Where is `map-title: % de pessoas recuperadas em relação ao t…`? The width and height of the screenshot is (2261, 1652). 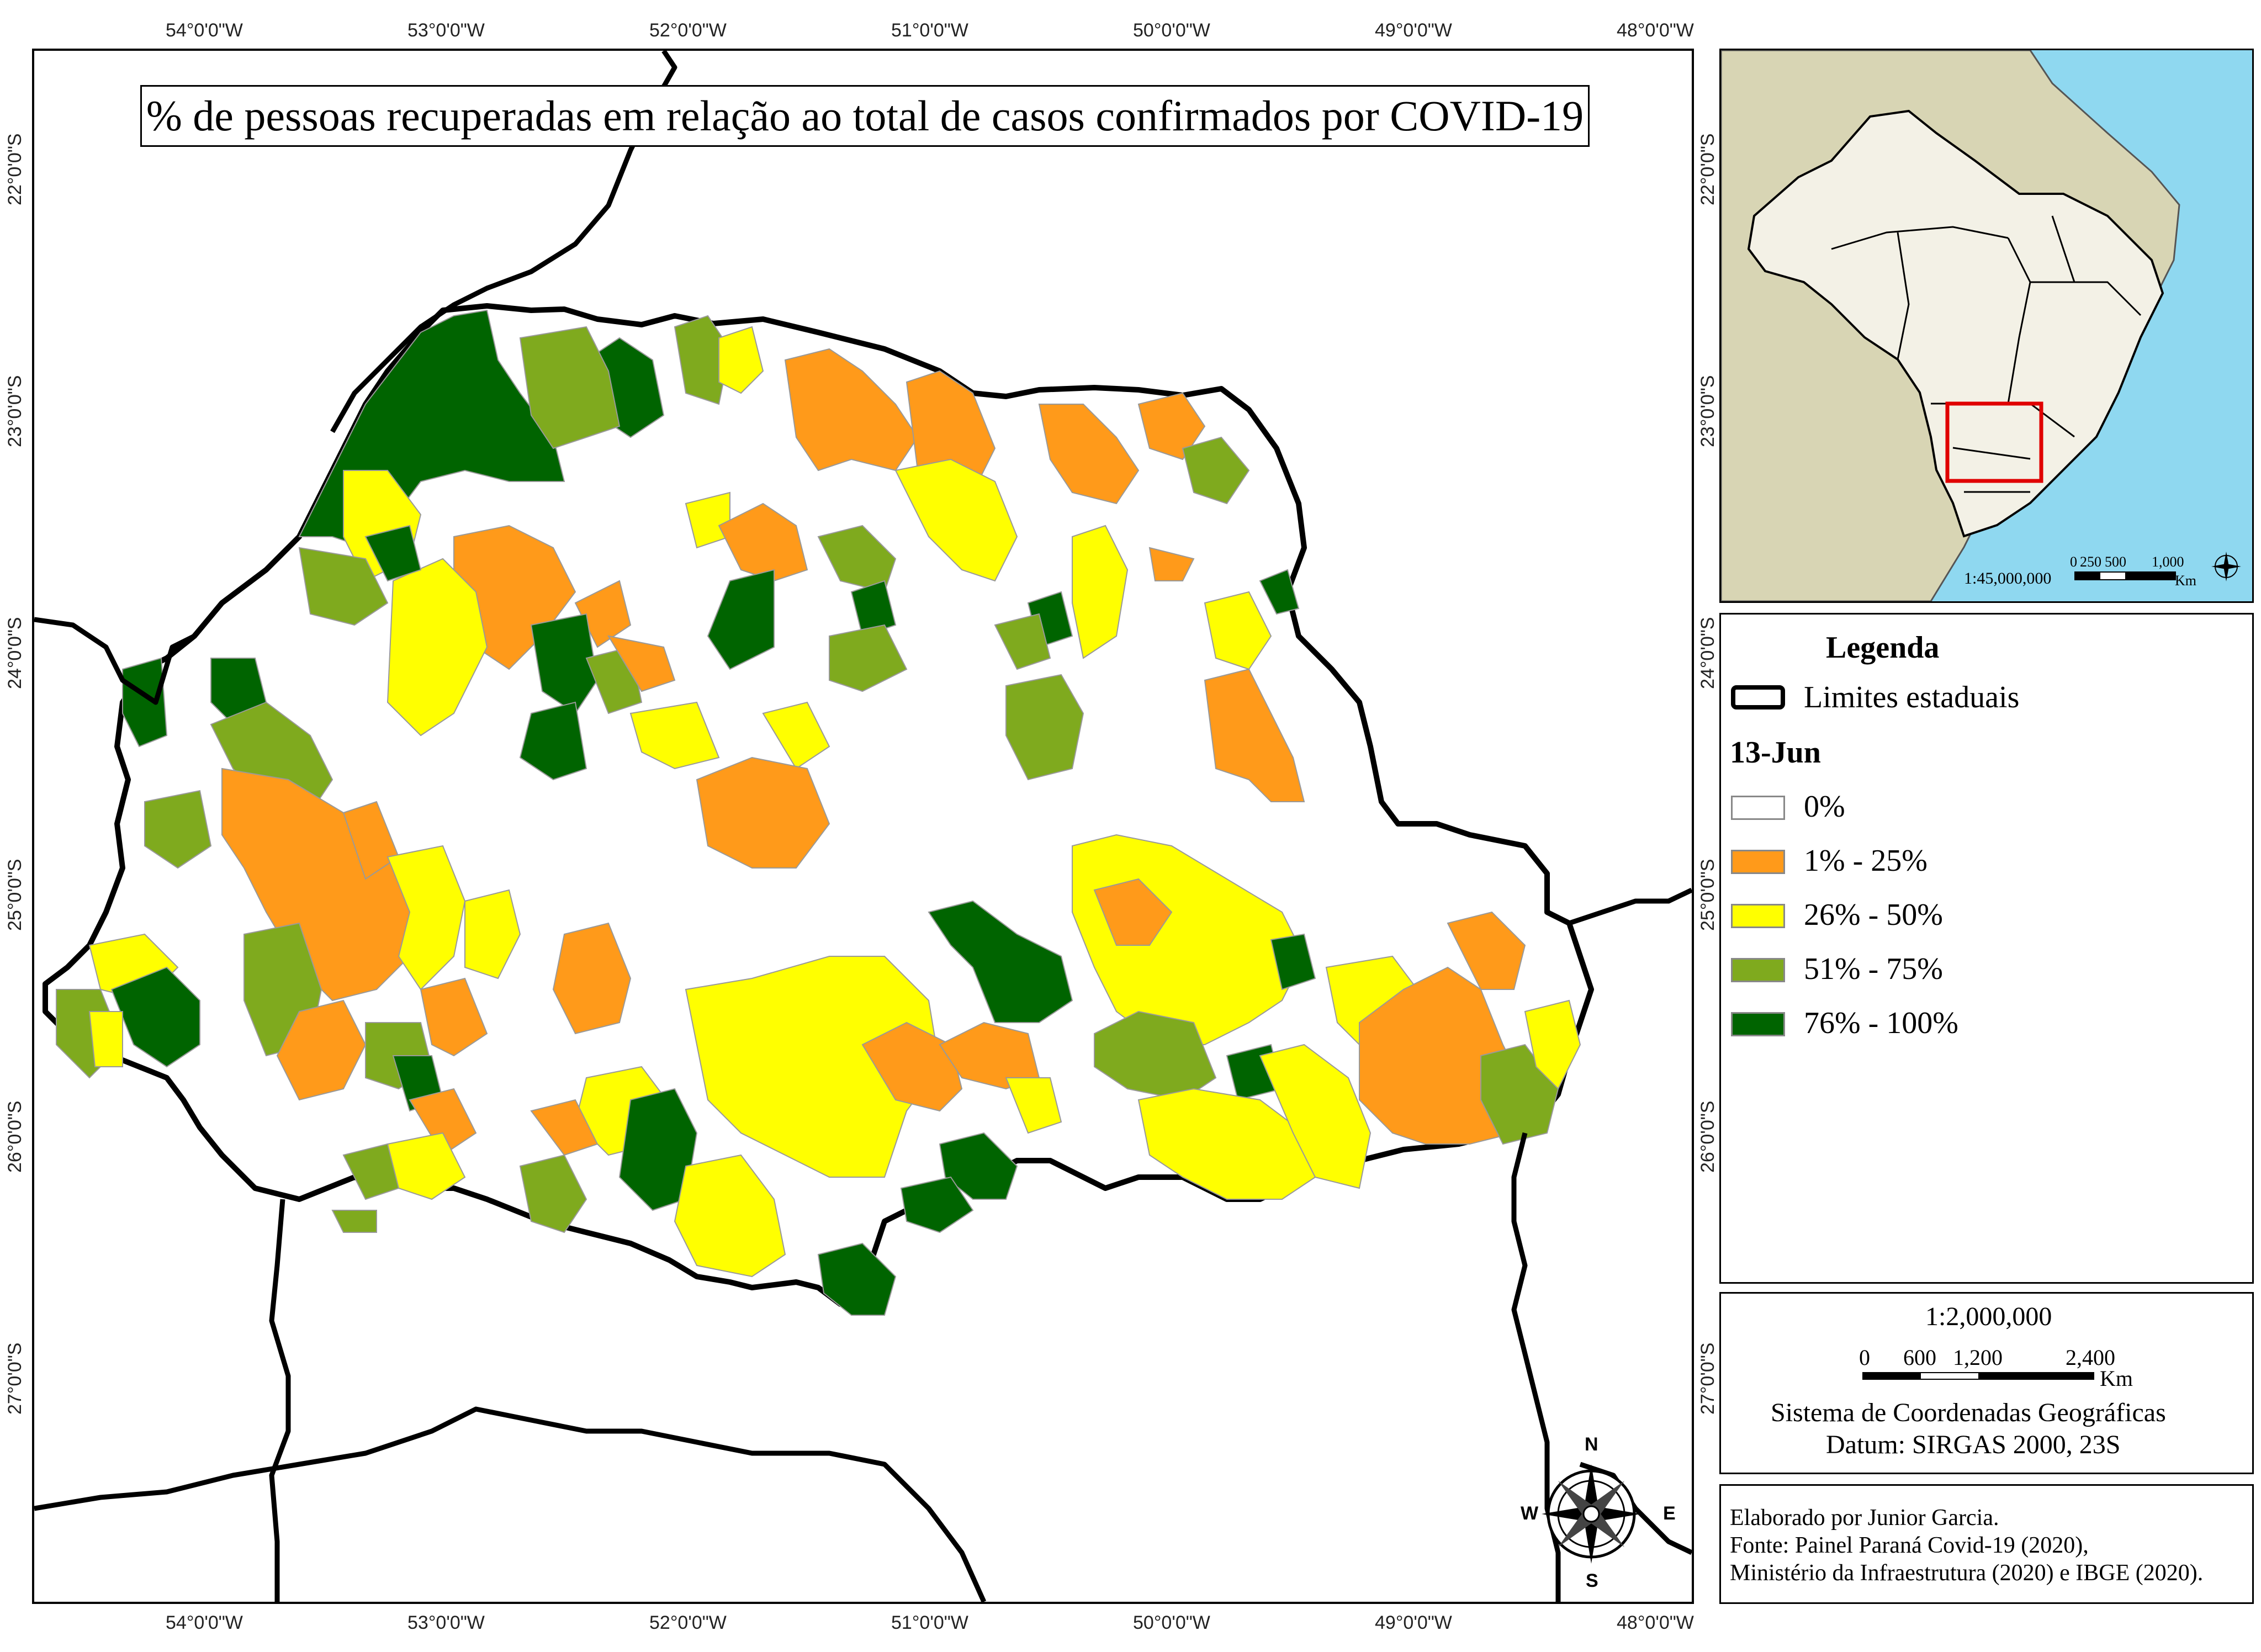
map-title: % de pessoas recuperadas em relação ao t… is located at coordinates (865, 116).